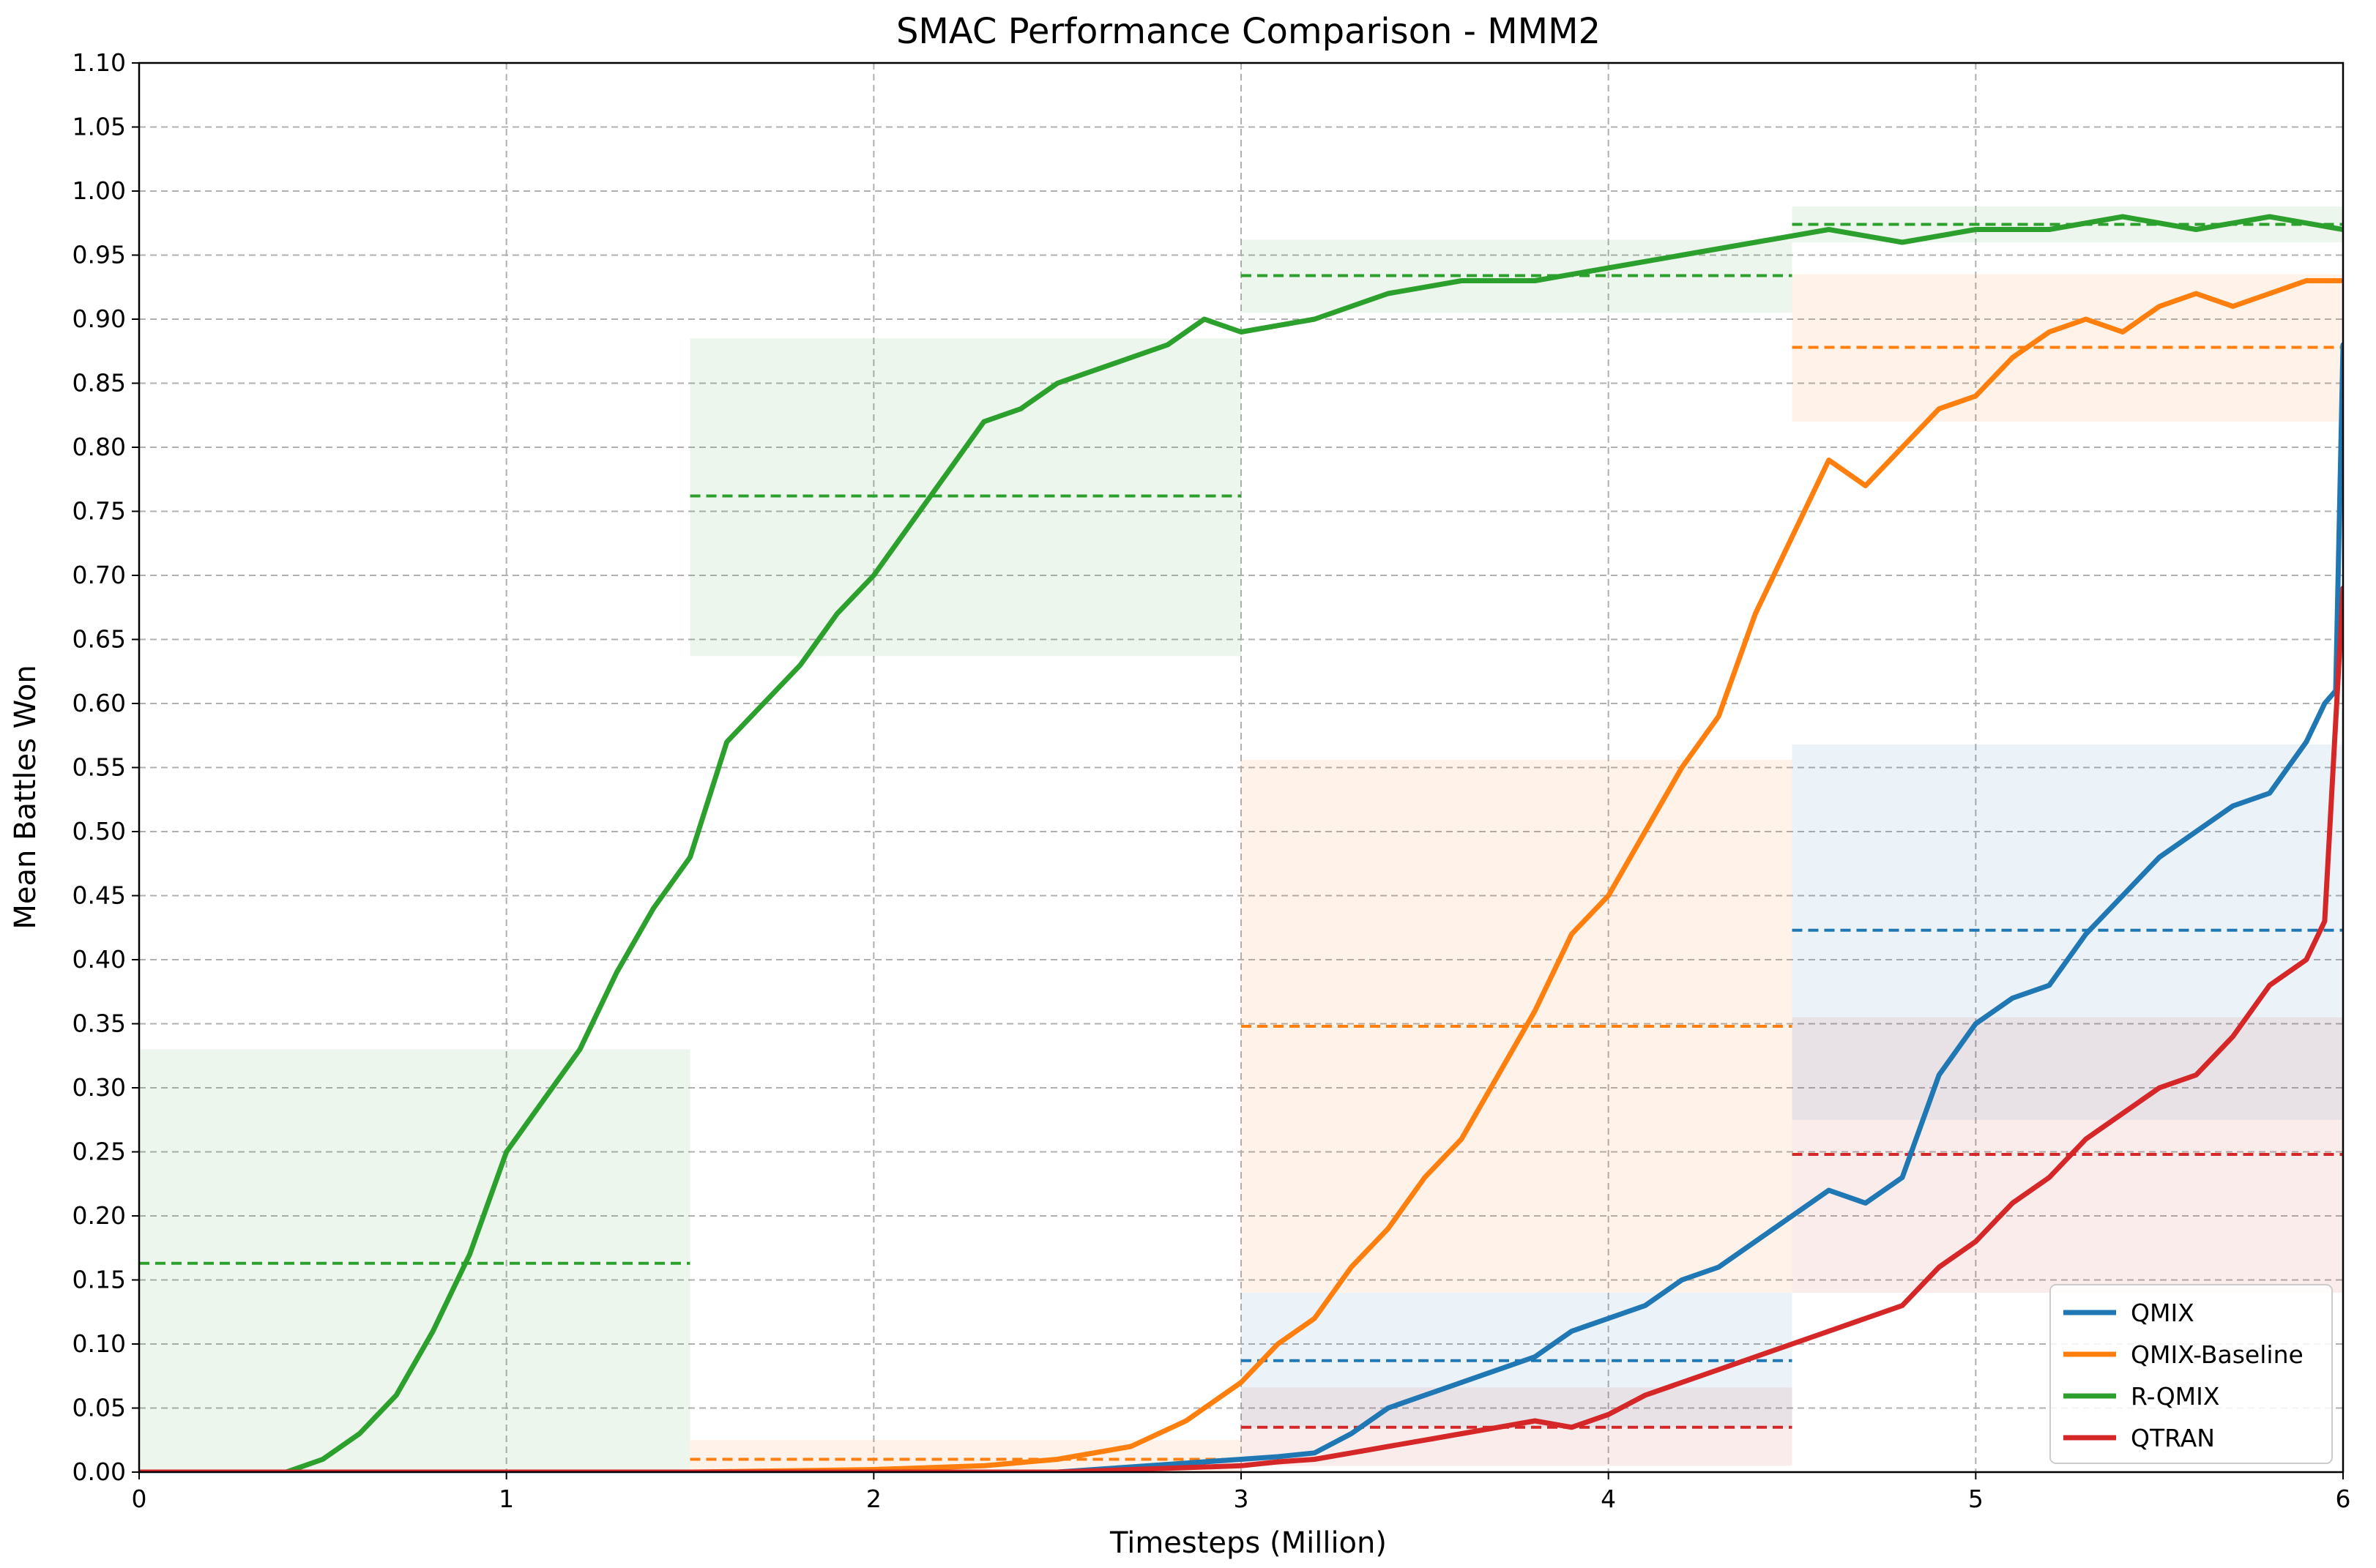 The width and height of the screenshot is (2376, 1568). Describe the element at coordinates (99, 447) in the screenshot. I see `y-tick-label: 0.80` at that location.